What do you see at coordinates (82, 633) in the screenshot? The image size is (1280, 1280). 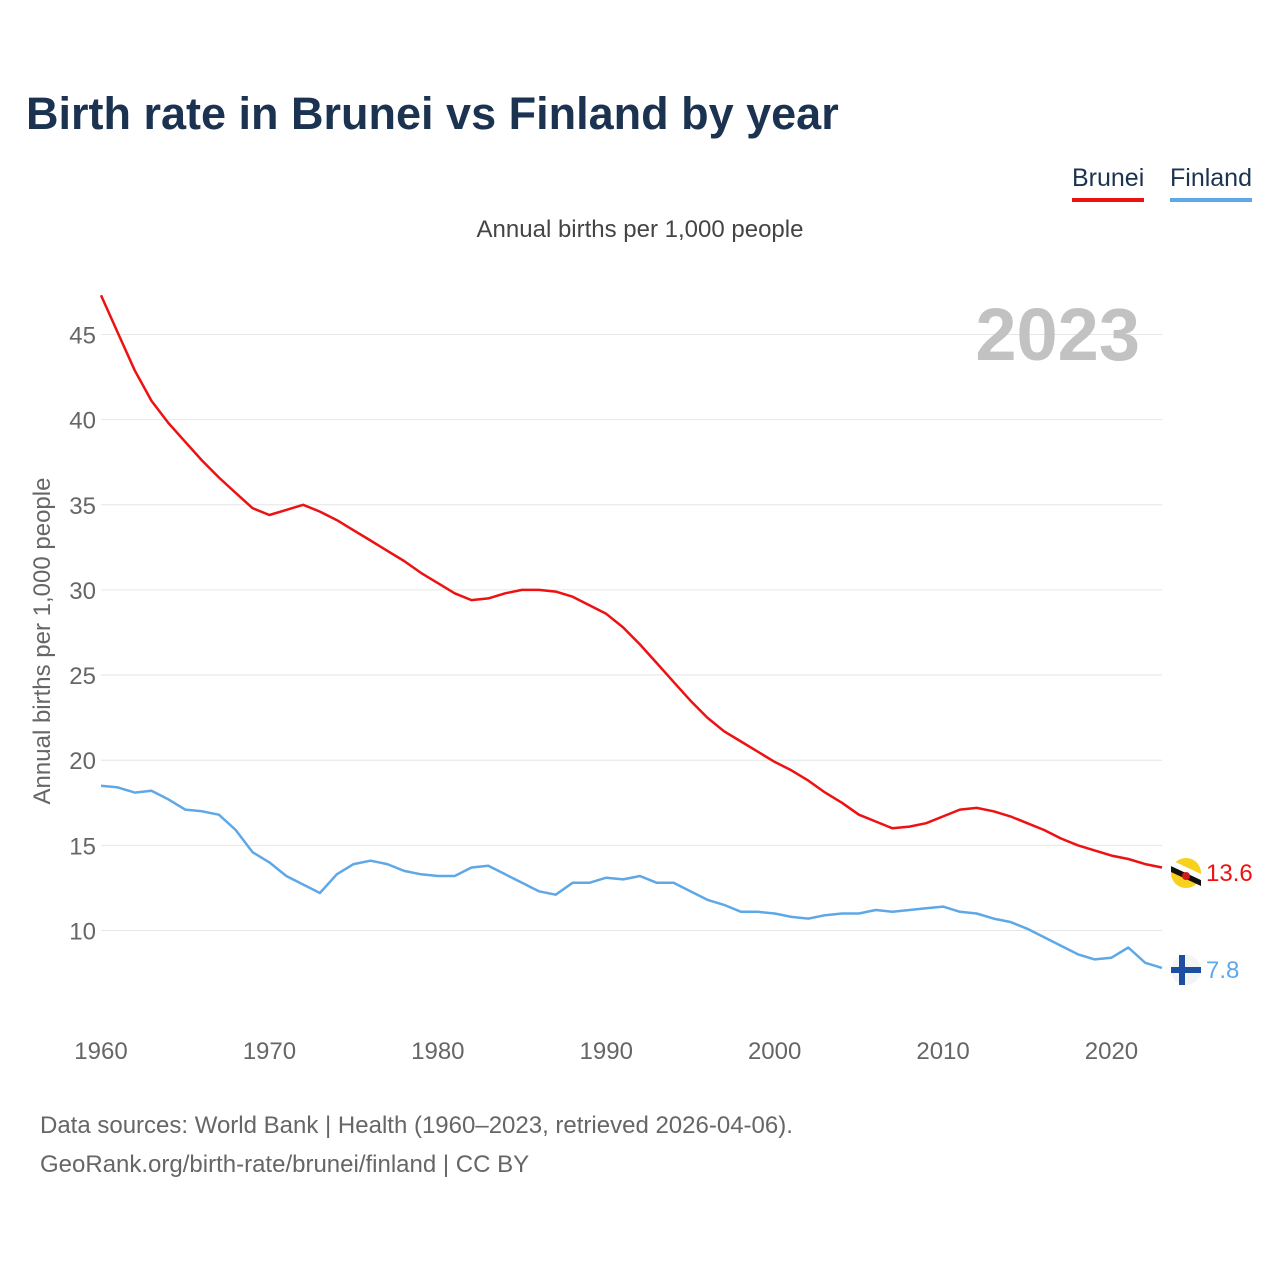 I see `y-axis-ticks: 10 15 20 25 30 35 40 45` at bounding box center [82, 633].